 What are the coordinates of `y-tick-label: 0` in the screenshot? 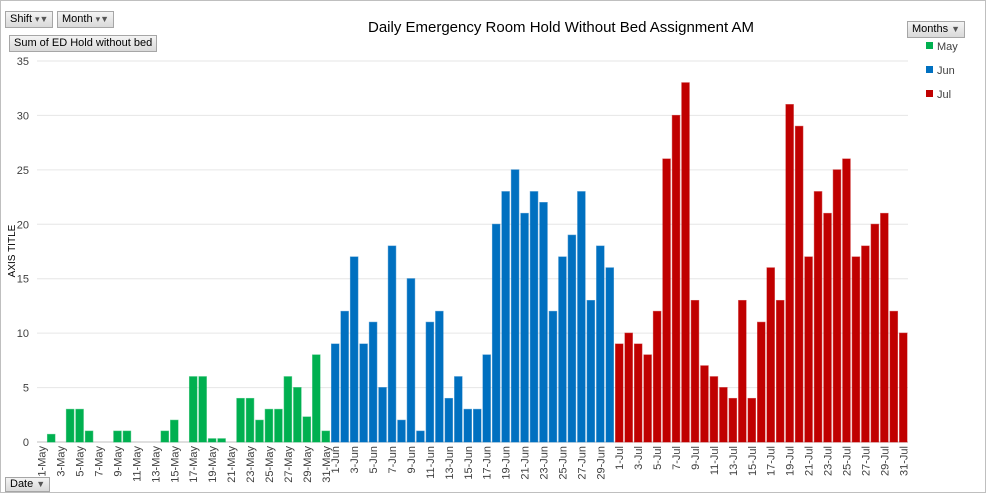 It's located at (26, 443).